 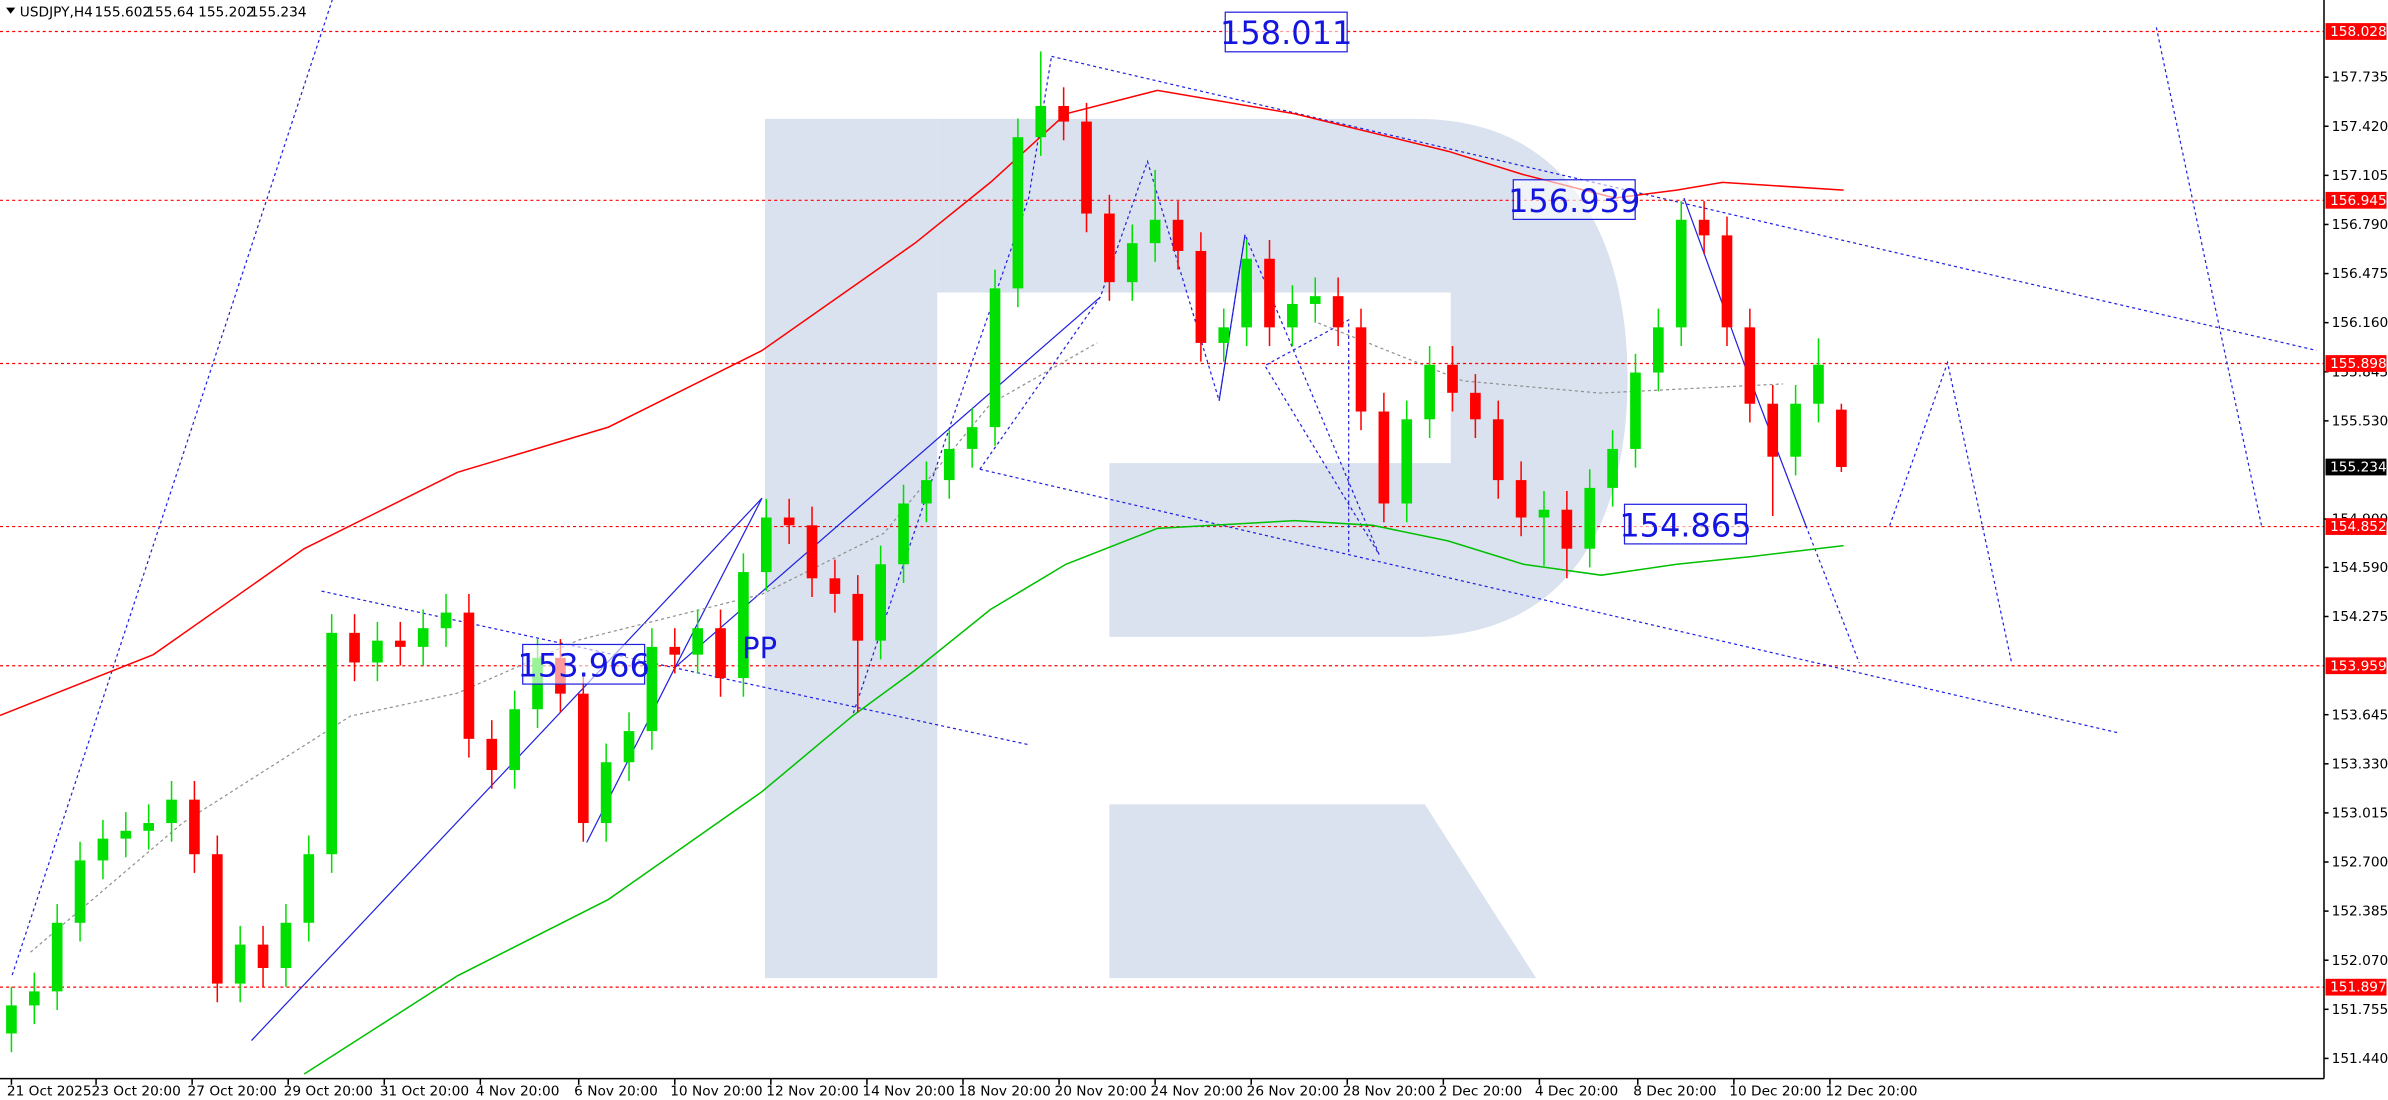 What do you see at coordinates (232, 1091) in the screenshot?
I see `x-tick-label: 27 Oct 20:00` at bounding box center [232, 1091].